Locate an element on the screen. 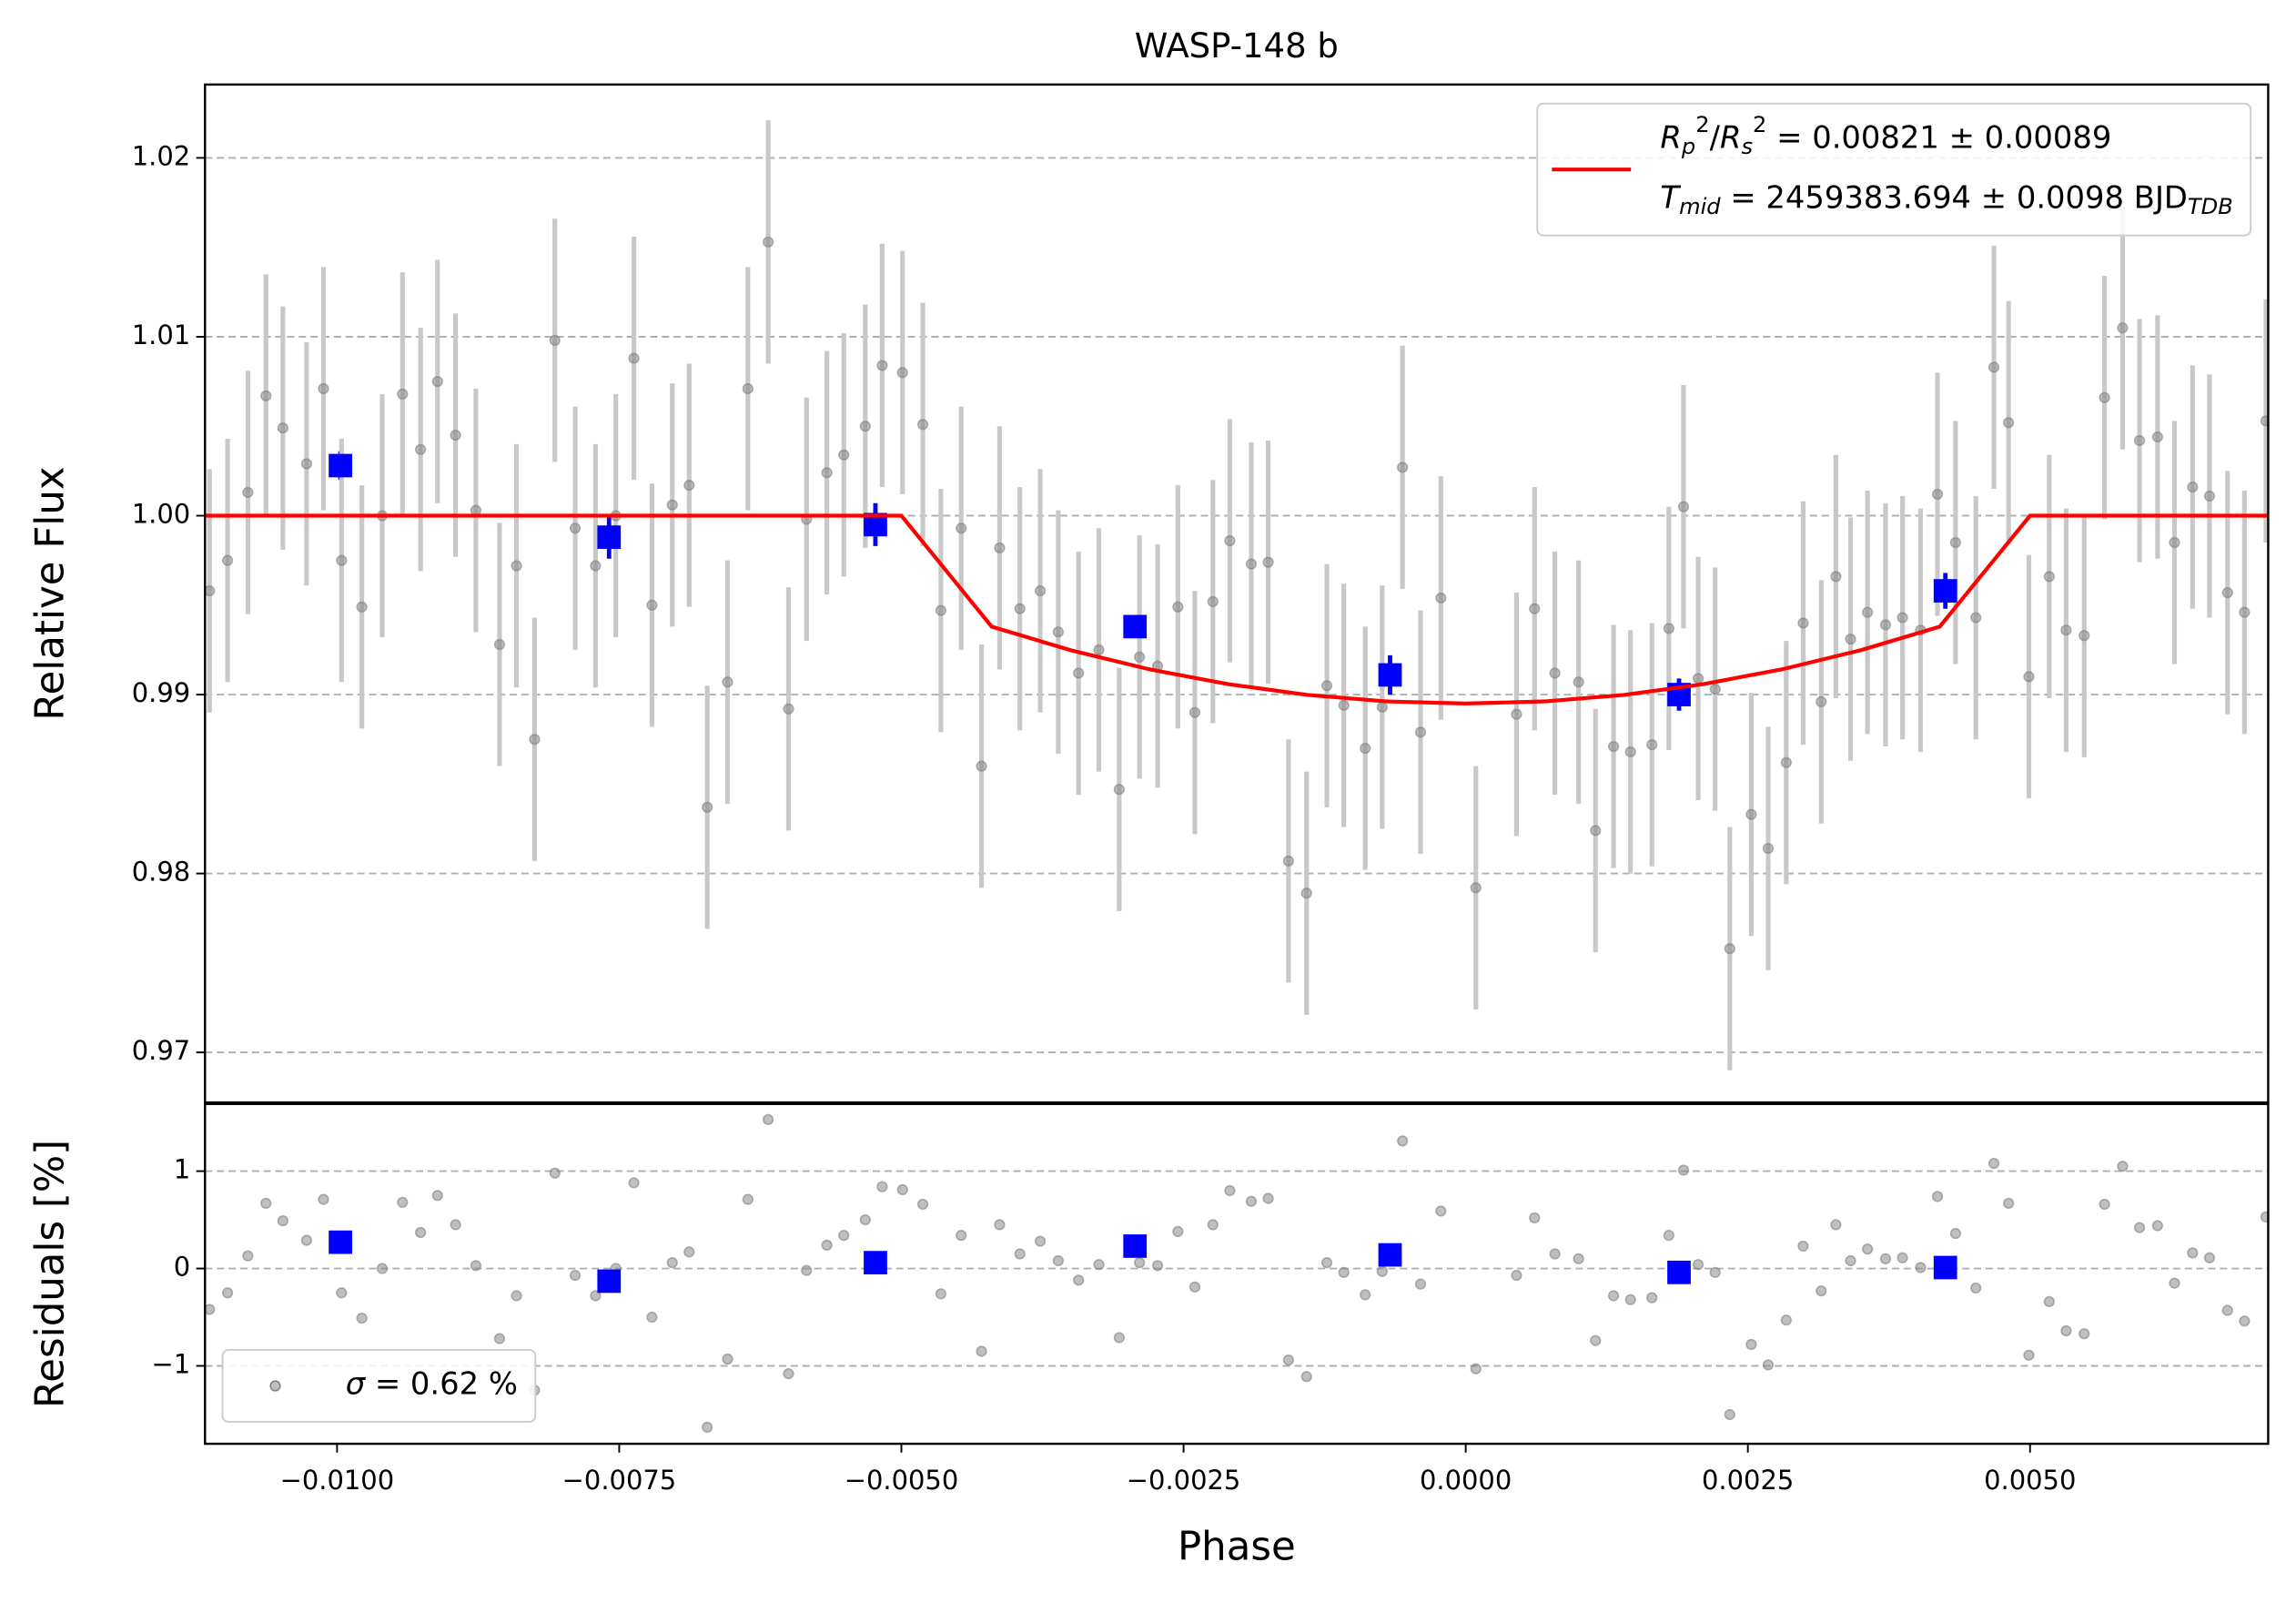 Image resolution: width=2296 pixels, height=1603 pixels. y-tick-label: −1 is located at coordinates (171, 1364).